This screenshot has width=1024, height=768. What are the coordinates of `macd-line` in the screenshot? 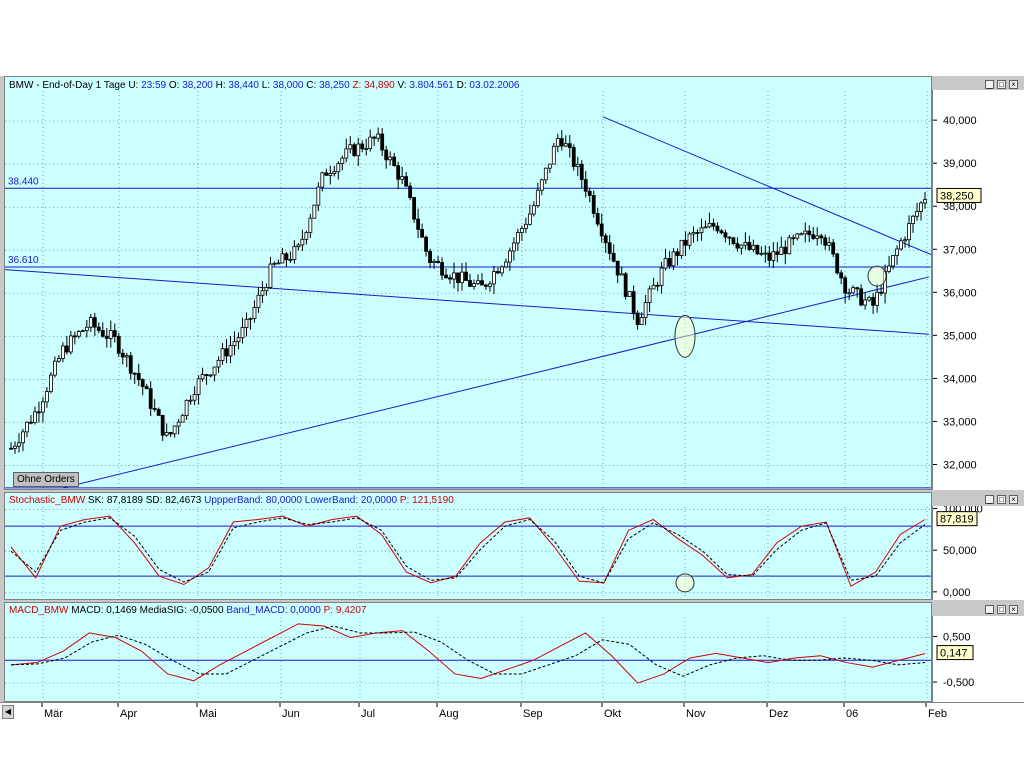 It's located at (468, 653).